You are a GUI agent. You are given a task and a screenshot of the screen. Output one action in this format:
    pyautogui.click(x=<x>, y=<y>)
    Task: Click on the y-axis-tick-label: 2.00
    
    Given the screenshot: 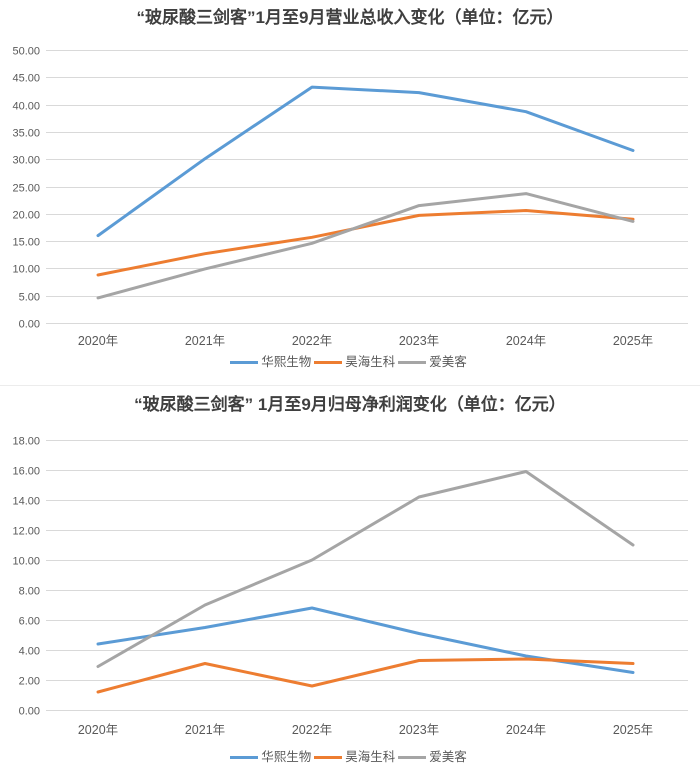 What is the action you would take?
    pyautogui.click(x=29, y=682)
    